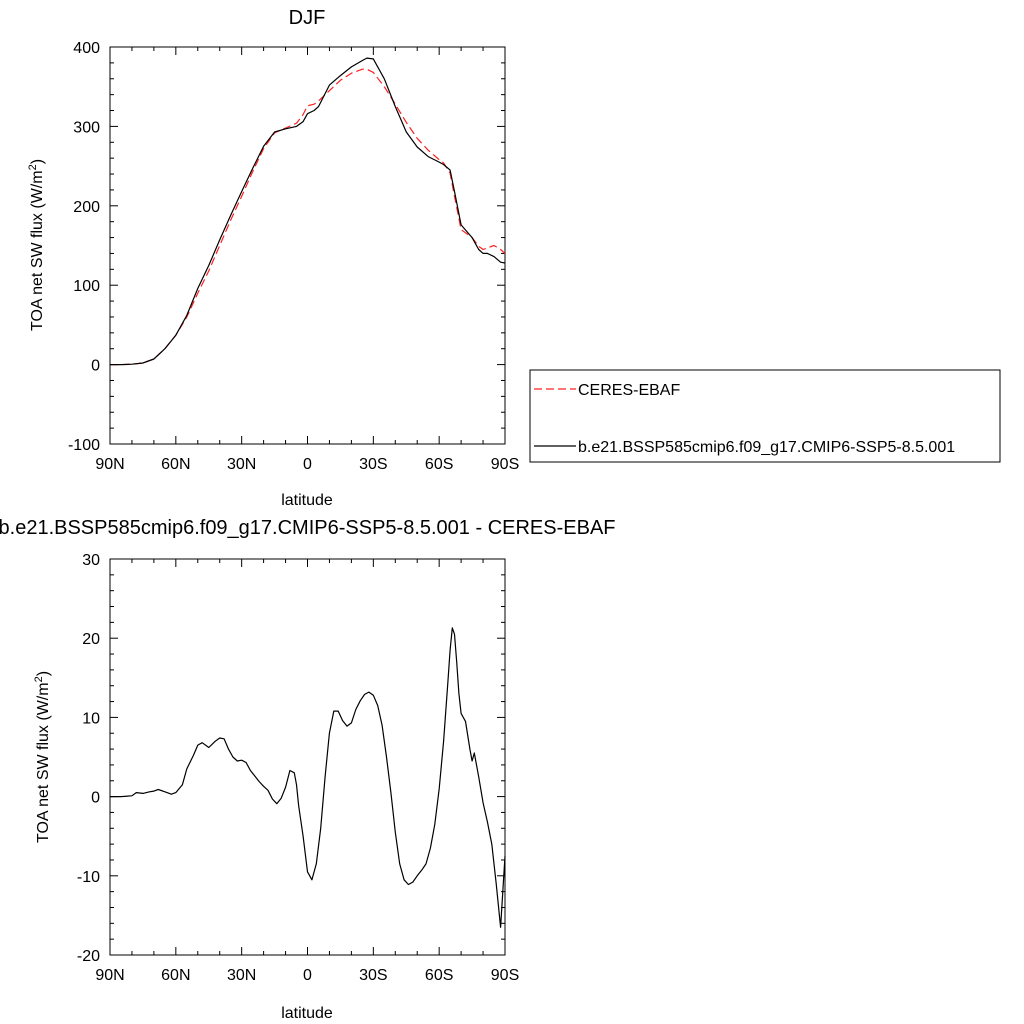 This screenshot has height=1024, width=1024. What do you see at coordinates (39, 679) in the screenshot?
I see `bottom-ylabel-sup: 2` at bounding box center [39, 679].